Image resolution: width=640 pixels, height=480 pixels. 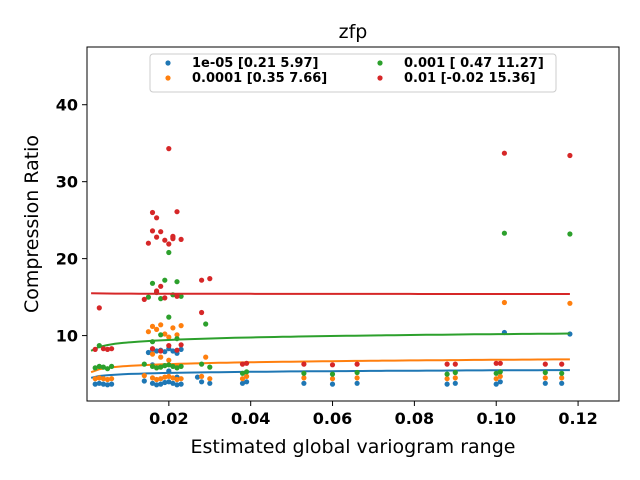 What do you see at coordinates (32, 224) in the screenshot?
I see `y-axis-label: Compression Ratio` at bounding box center [32, 224].